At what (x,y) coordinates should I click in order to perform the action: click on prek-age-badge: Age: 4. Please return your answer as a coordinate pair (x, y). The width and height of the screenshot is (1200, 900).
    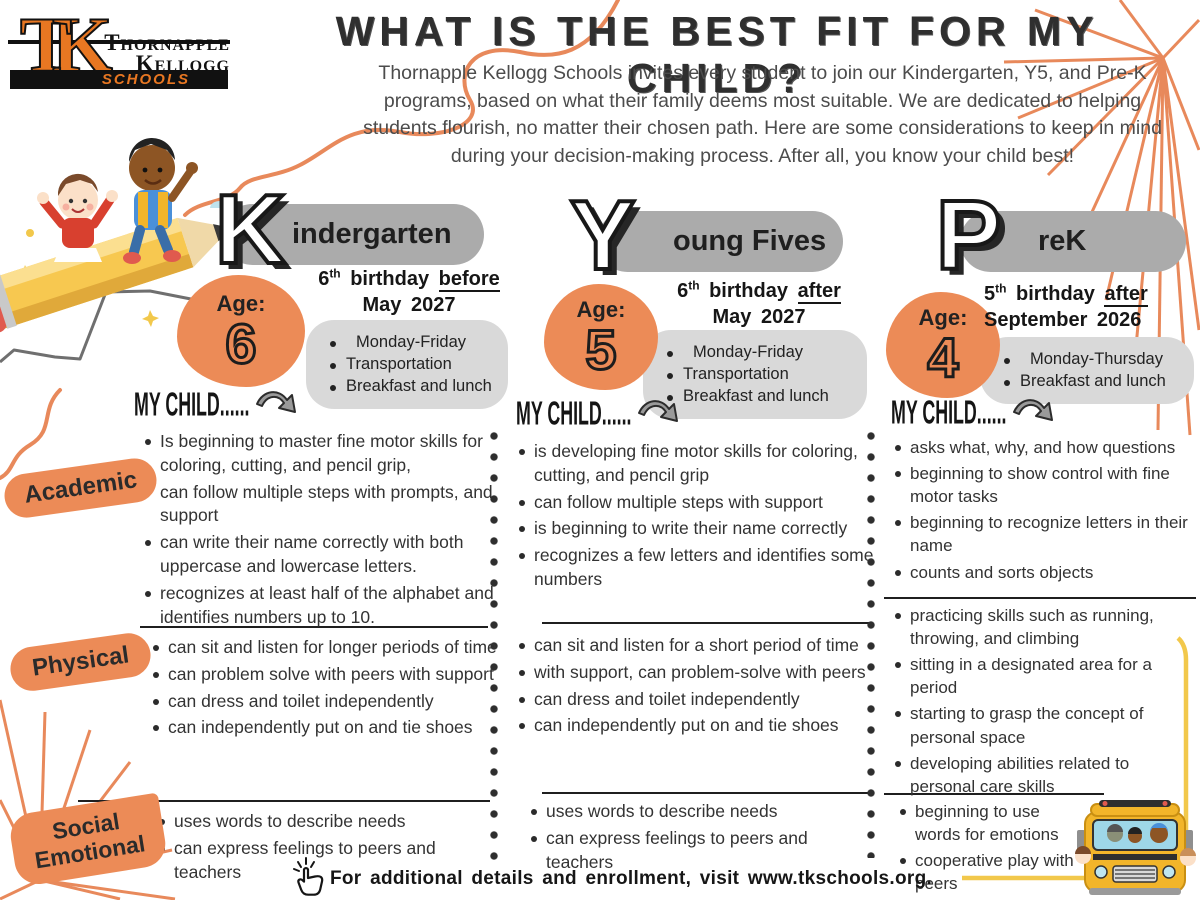
    Looking at the image, I should click on (943, 345).